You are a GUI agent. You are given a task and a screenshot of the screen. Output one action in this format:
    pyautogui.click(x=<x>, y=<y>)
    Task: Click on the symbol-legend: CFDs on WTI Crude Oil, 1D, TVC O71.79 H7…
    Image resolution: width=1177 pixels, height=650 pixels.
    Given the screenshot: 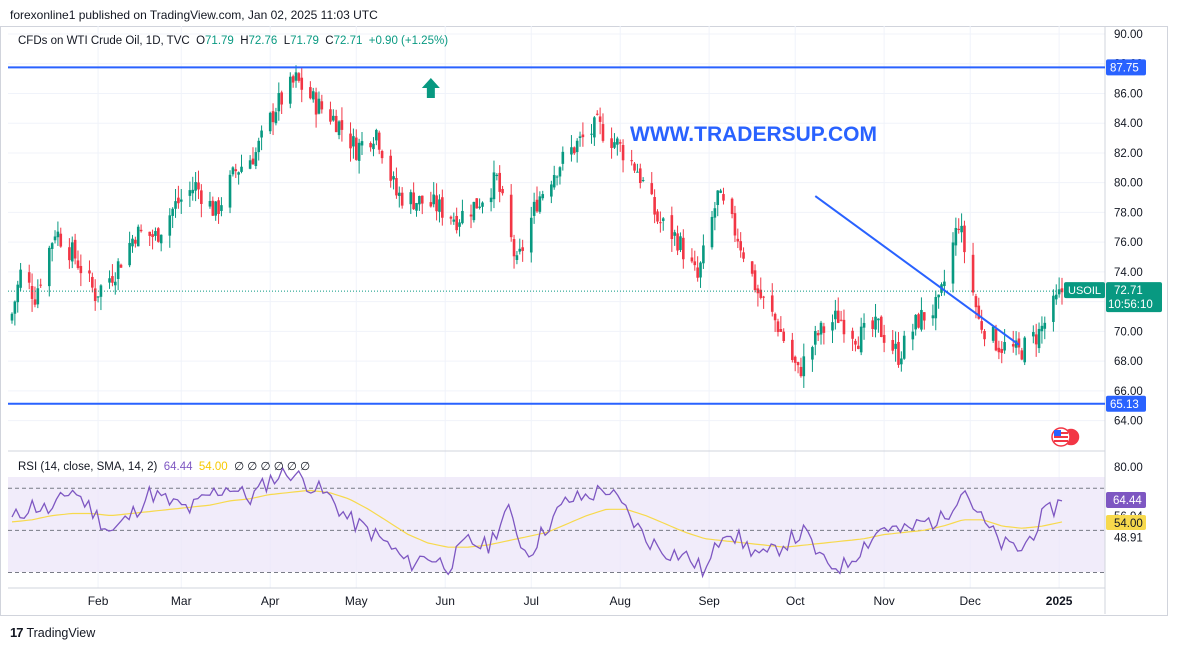 What is the action you would take?
    pyautogui.click(x=233, y=41)
    